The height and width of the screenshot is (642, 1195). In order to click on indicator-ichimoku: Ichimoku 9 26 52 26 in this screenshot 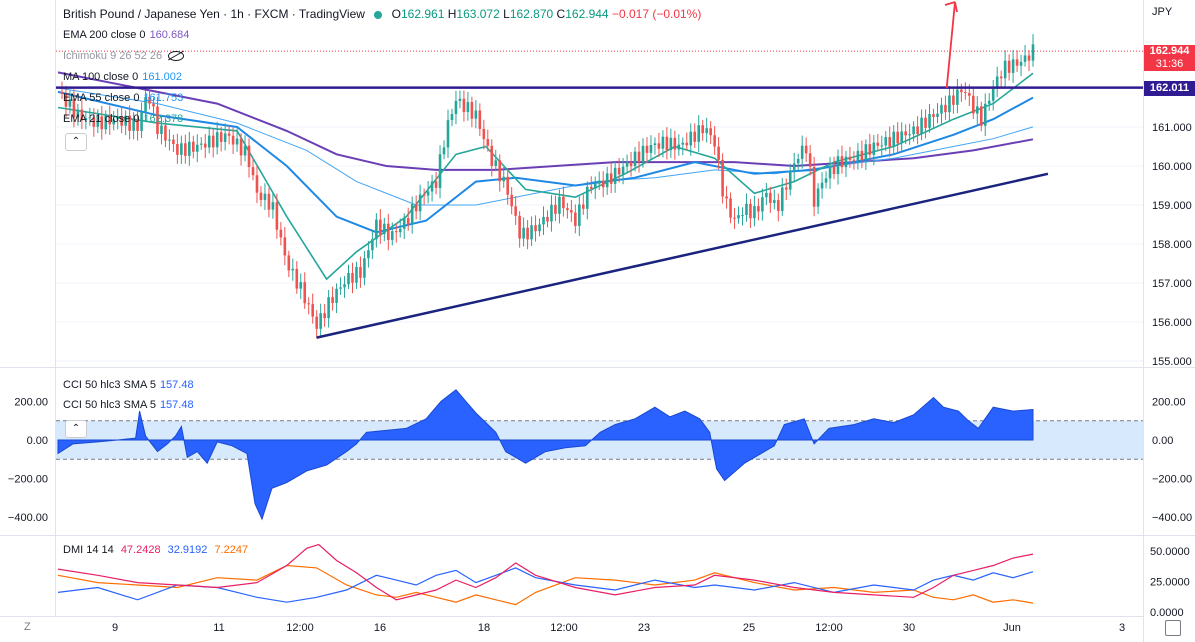, I will do `click(124, 56)`.